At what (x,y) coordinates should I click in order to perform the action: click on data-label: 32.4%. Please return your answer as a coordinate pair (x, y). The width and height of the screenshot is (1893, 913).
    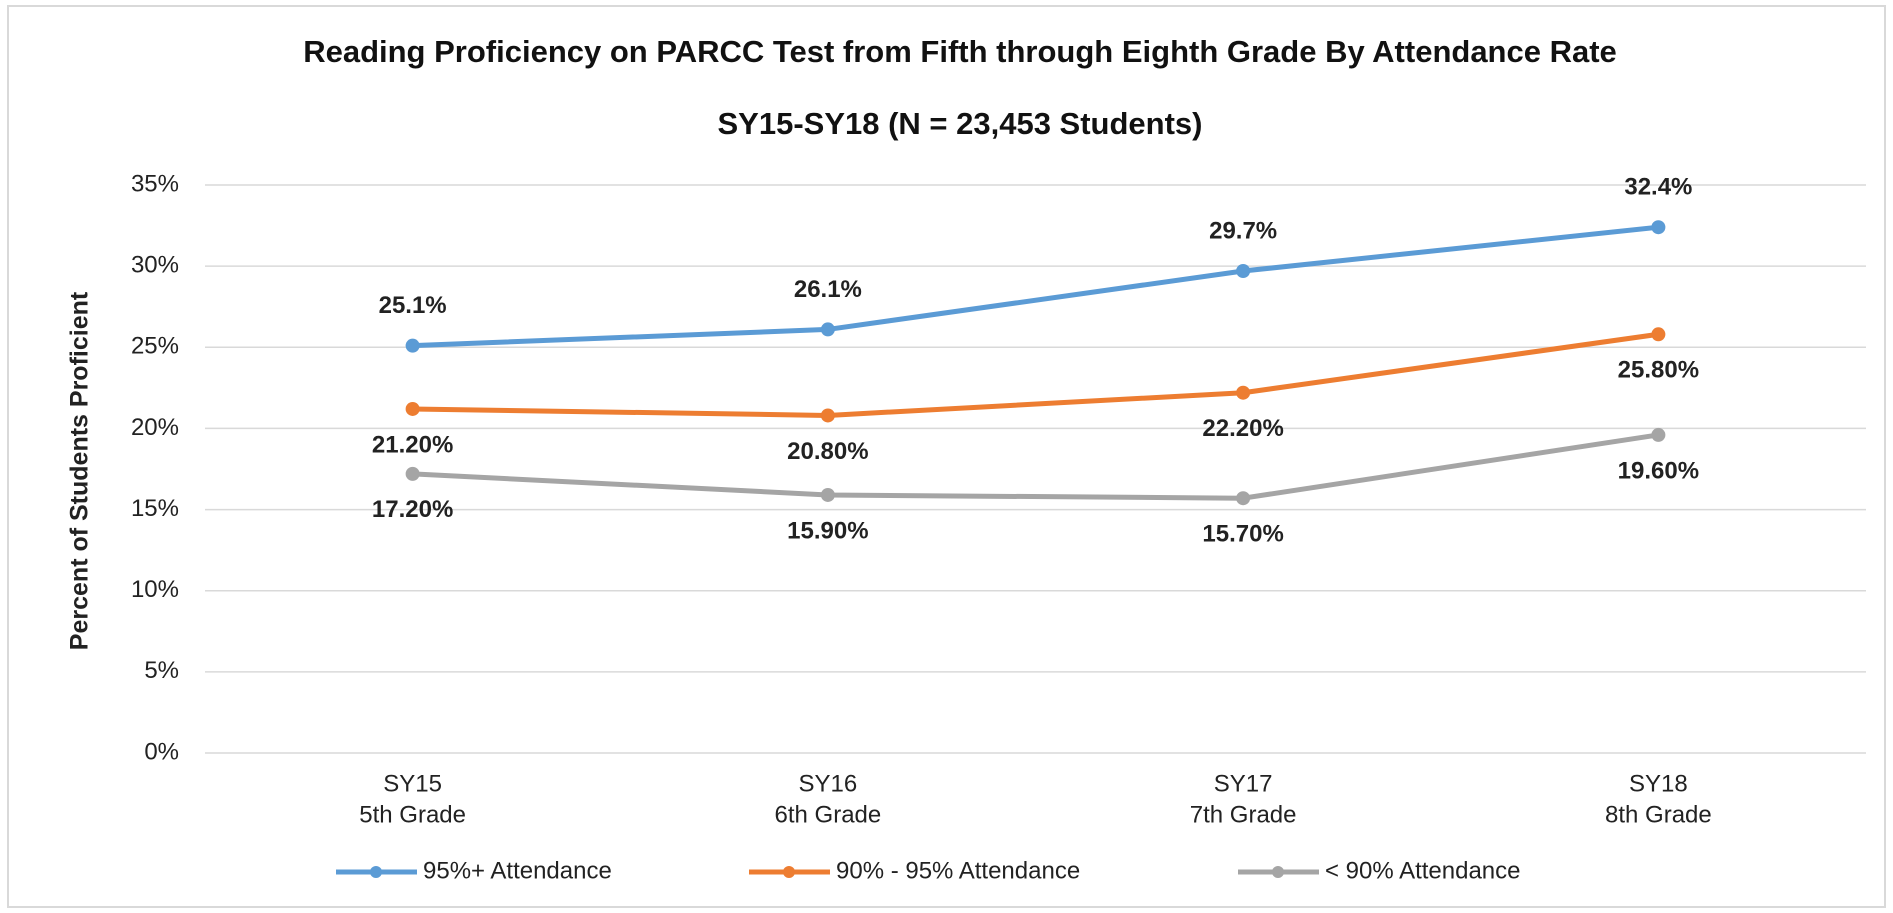
    Looking at the image, I should click on (1658, 187).